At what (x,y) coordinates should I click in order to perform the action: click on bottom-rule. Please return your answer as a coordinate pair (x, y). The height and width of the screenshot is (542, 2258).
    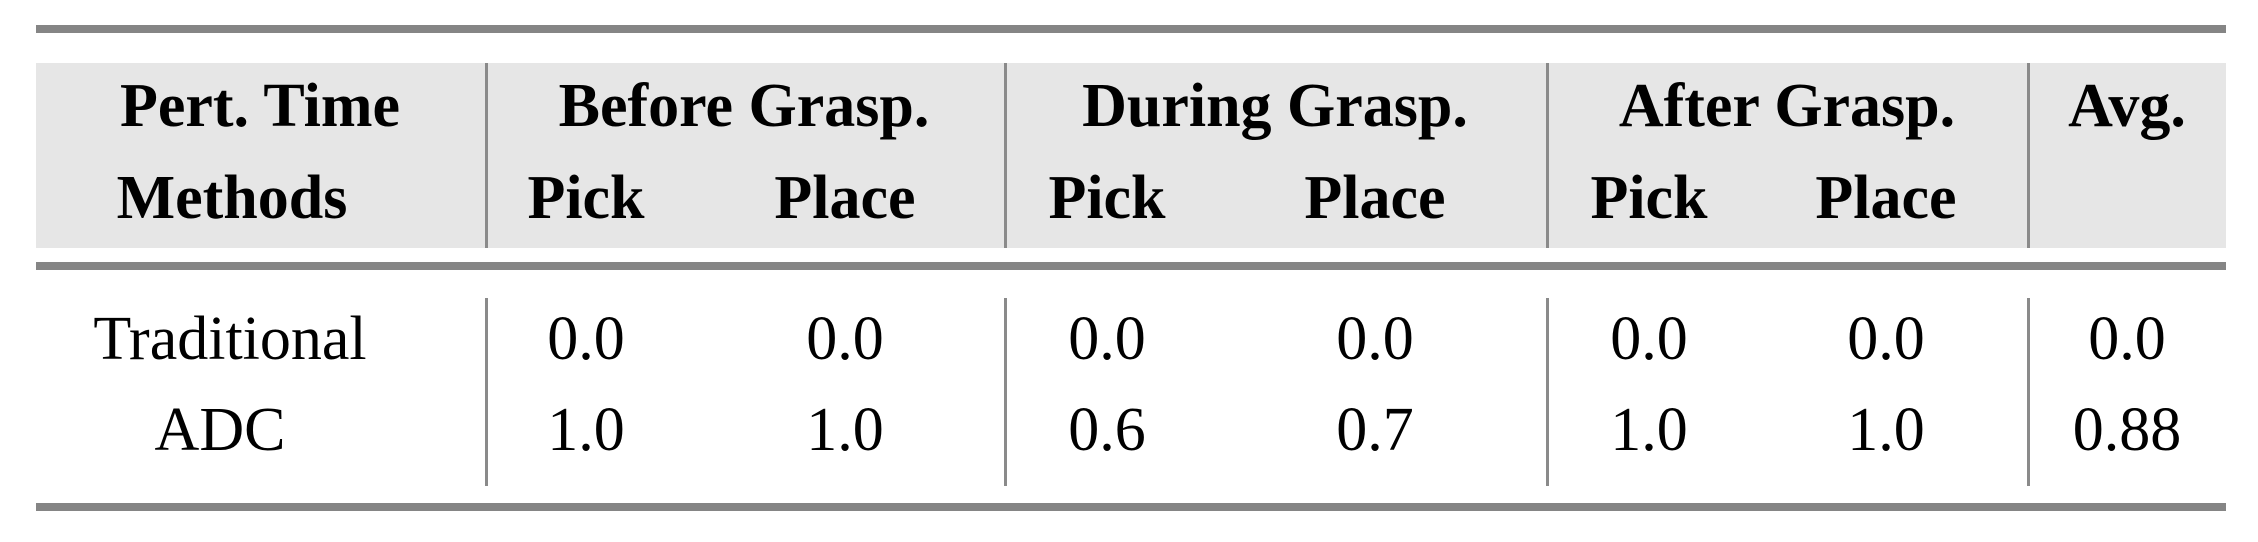
    Looking at the image, I should click on (1131, 507).